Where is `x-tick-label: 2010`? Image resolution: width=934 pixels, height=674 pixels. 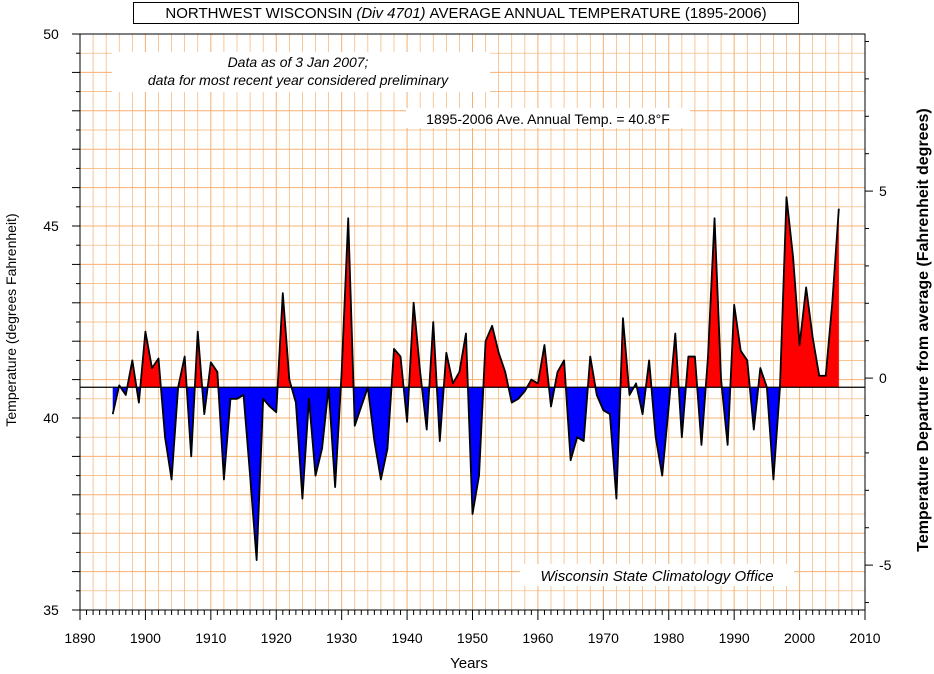 x-tick-label: 2010 is located at coordinates (864, 638).